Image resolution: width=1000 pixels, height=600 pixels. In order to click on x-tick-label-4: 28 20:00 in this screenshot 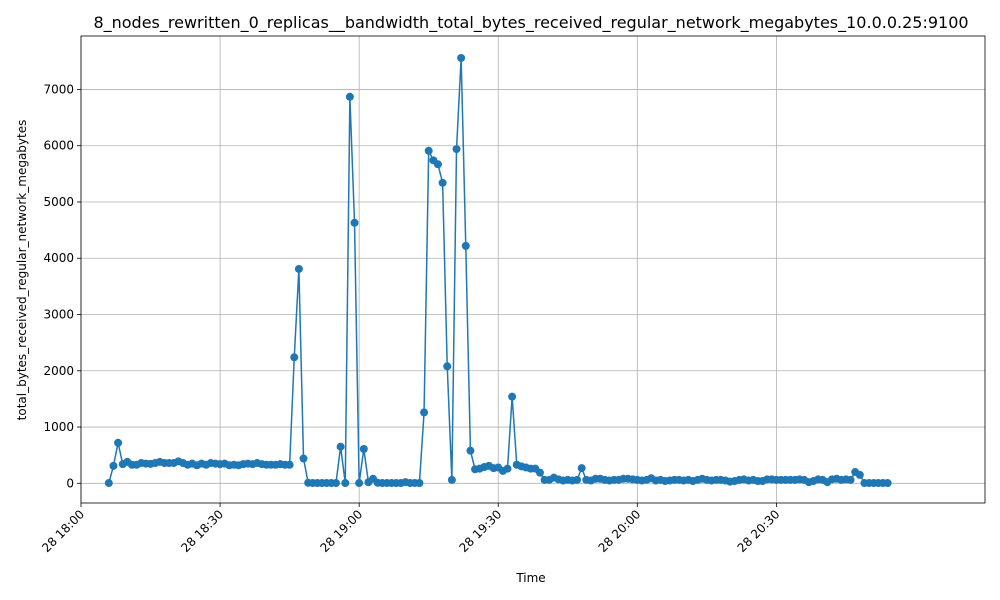, I will do `click(620, 531)`.